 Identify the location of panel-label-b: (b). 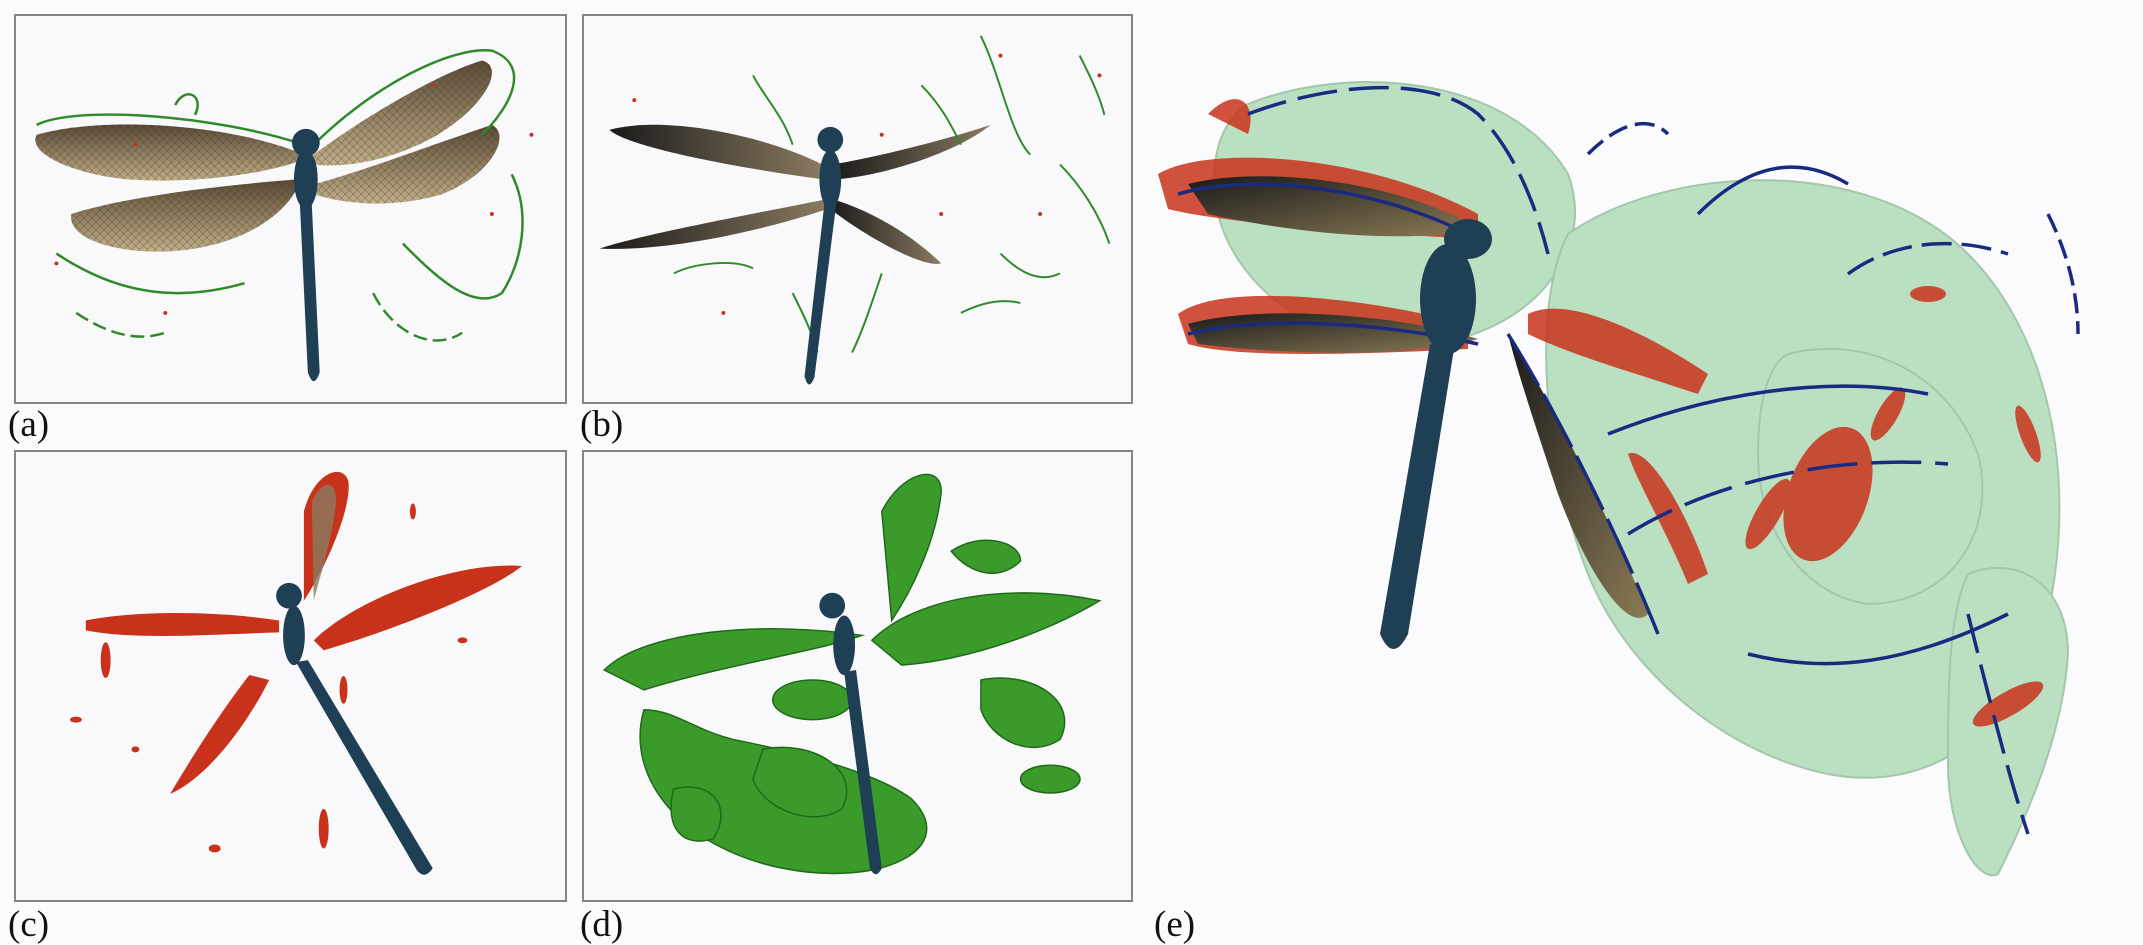
(601, 424).